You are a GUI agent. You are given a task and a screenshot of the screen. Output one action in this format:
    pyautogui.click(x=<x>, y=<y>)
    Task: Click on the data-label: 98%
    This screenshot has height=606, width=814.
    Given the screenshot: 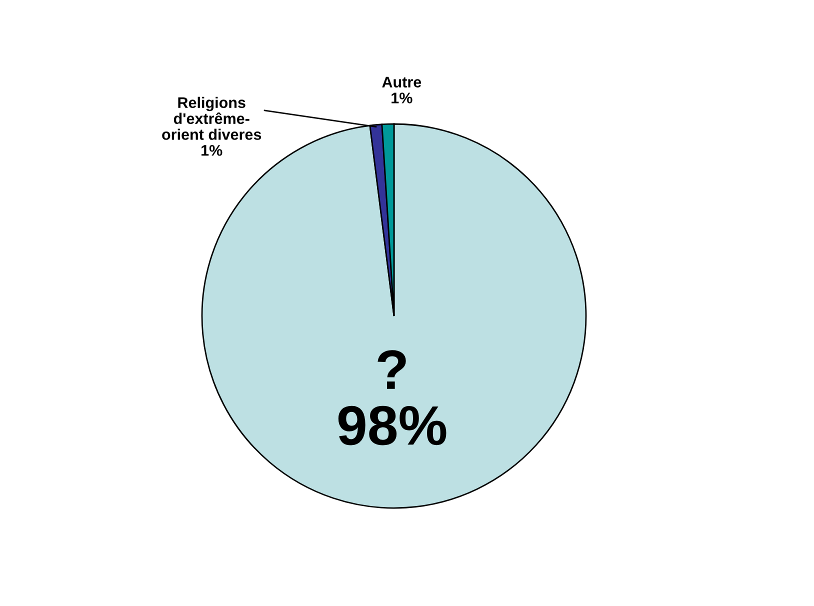 What is the action you would take?
    pyautogui.click(x=392, y=426)
    